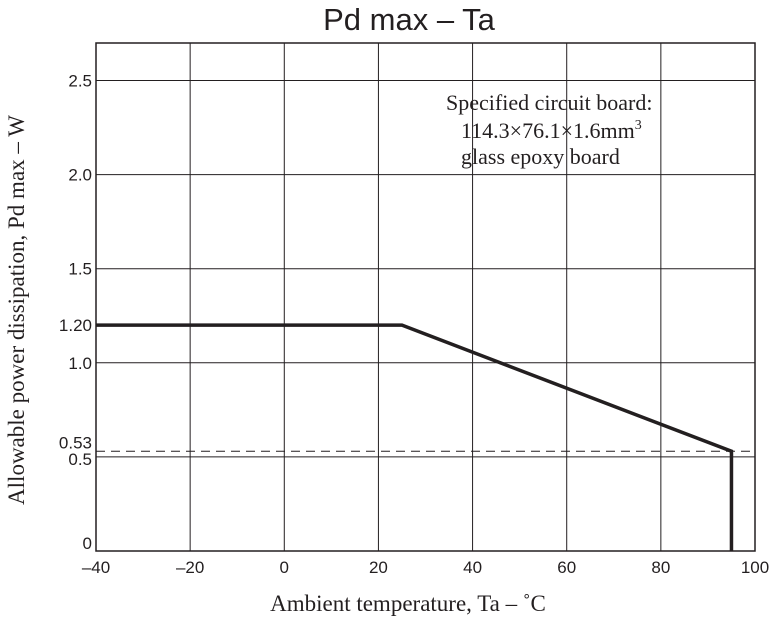  Describe the element at coordinates (660, 567) in the screenshot. I see `x-tick-label: 80` at that location.